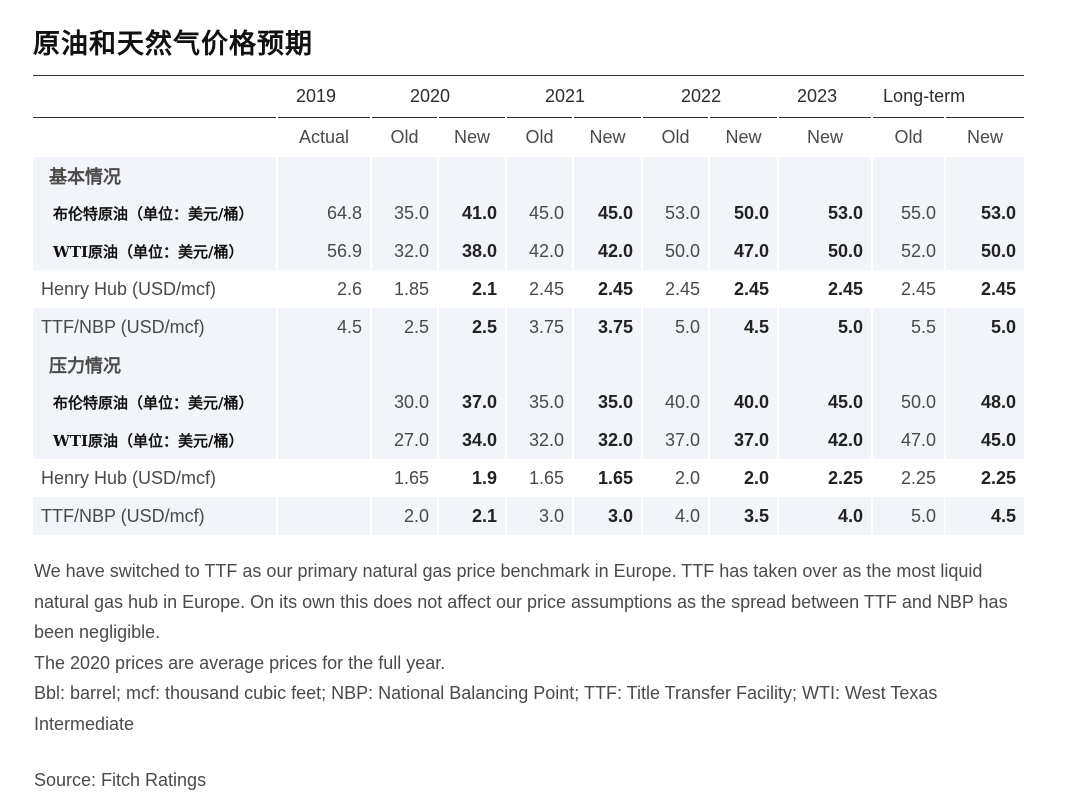  Describe the element at coordinates (323, 251) in the screenshot. I see `value-cell: 56.9` at that location.